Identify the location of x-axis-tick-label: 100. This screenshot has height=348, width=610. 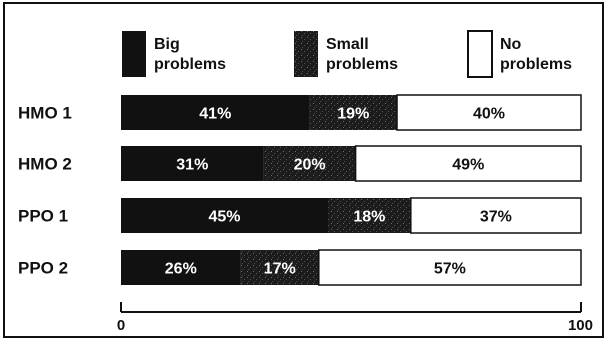
(580, 325).